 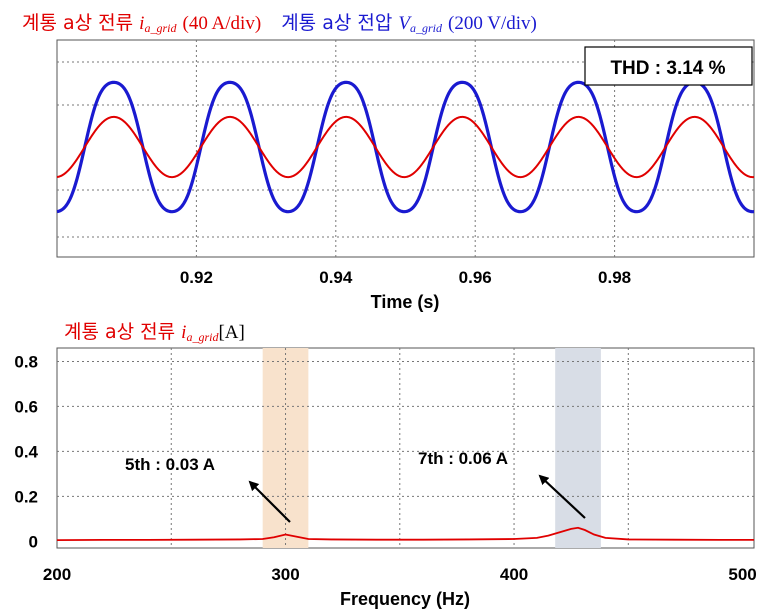 What do you see at coordinates (417, 498) in the screenshot?
I see `annotation-arrows` at bounding box center [417, 498].